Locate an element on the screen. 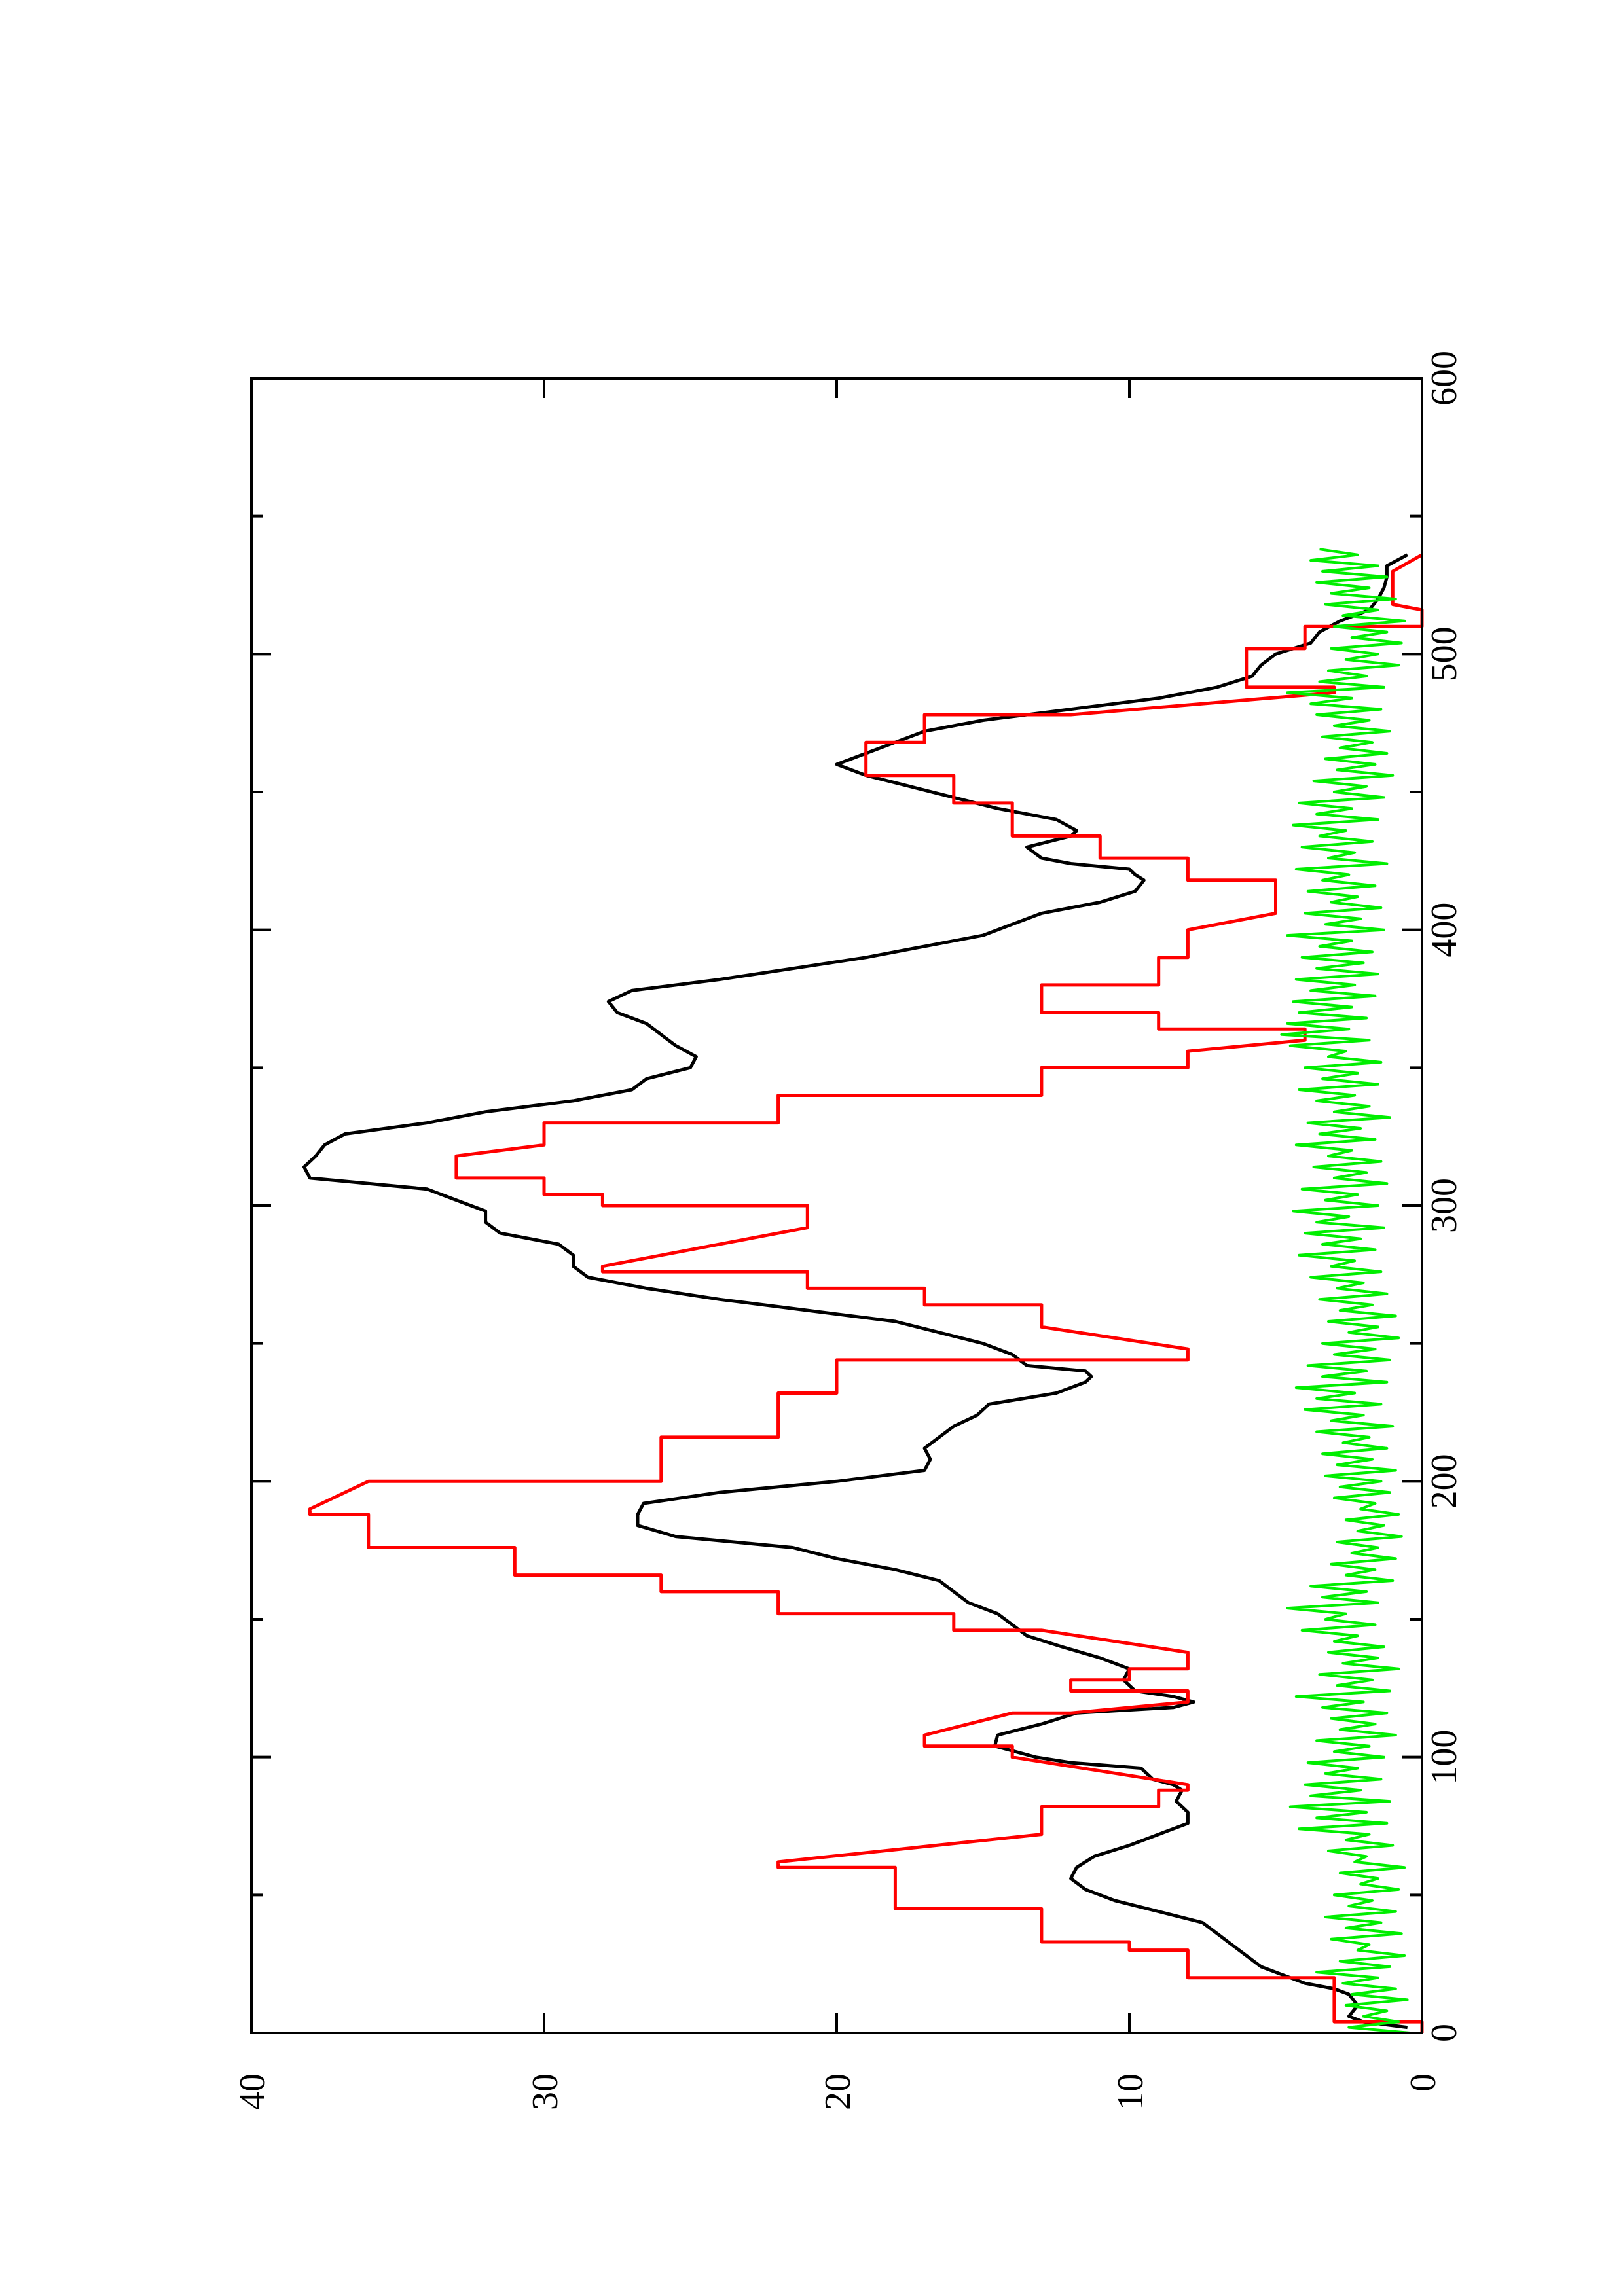 The width and height of the screenshot is (1623, 2296). x-tick-label: 600 is located at coordinates (1444, 378).